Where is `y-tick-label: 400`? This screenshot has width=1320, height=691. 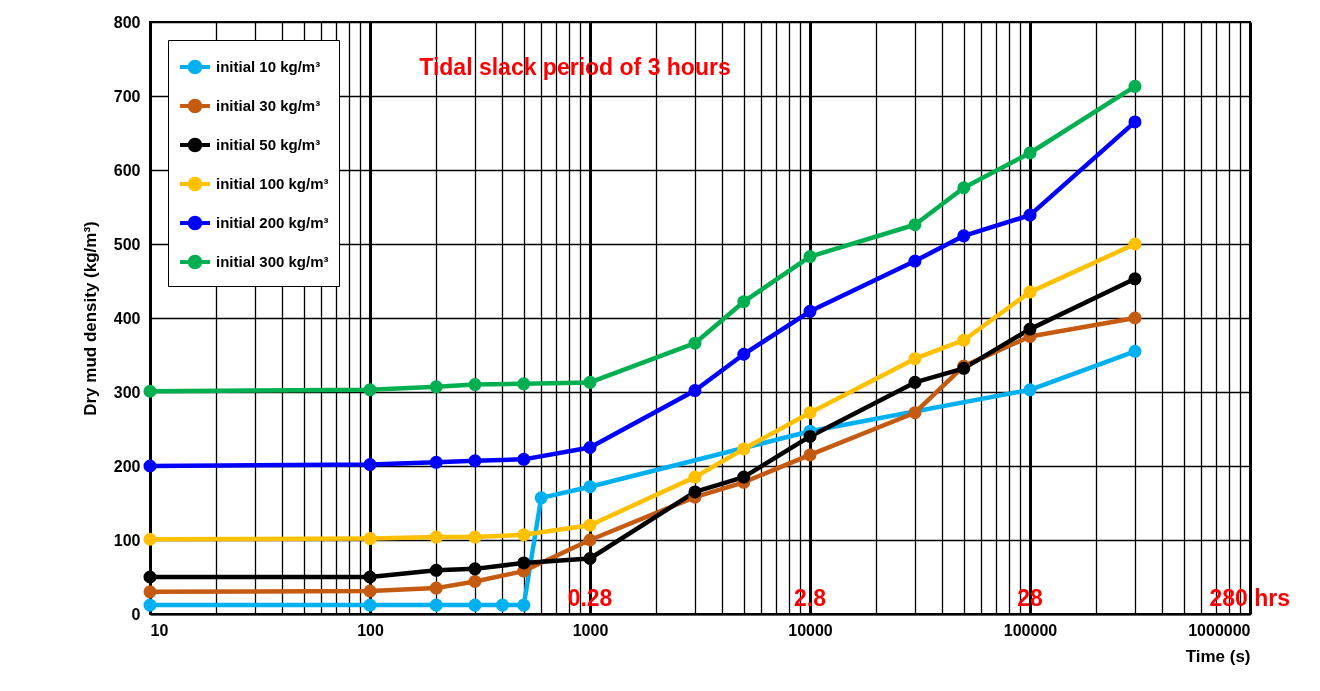 y-tick-label: 400 is located at coordinates (127, 318).